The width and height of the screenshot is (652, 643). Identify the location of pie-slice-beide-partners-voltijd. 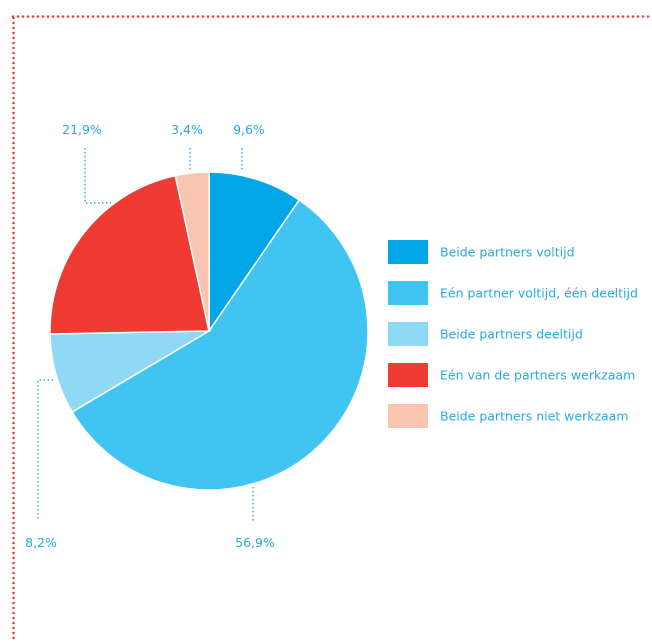
(254, 252).